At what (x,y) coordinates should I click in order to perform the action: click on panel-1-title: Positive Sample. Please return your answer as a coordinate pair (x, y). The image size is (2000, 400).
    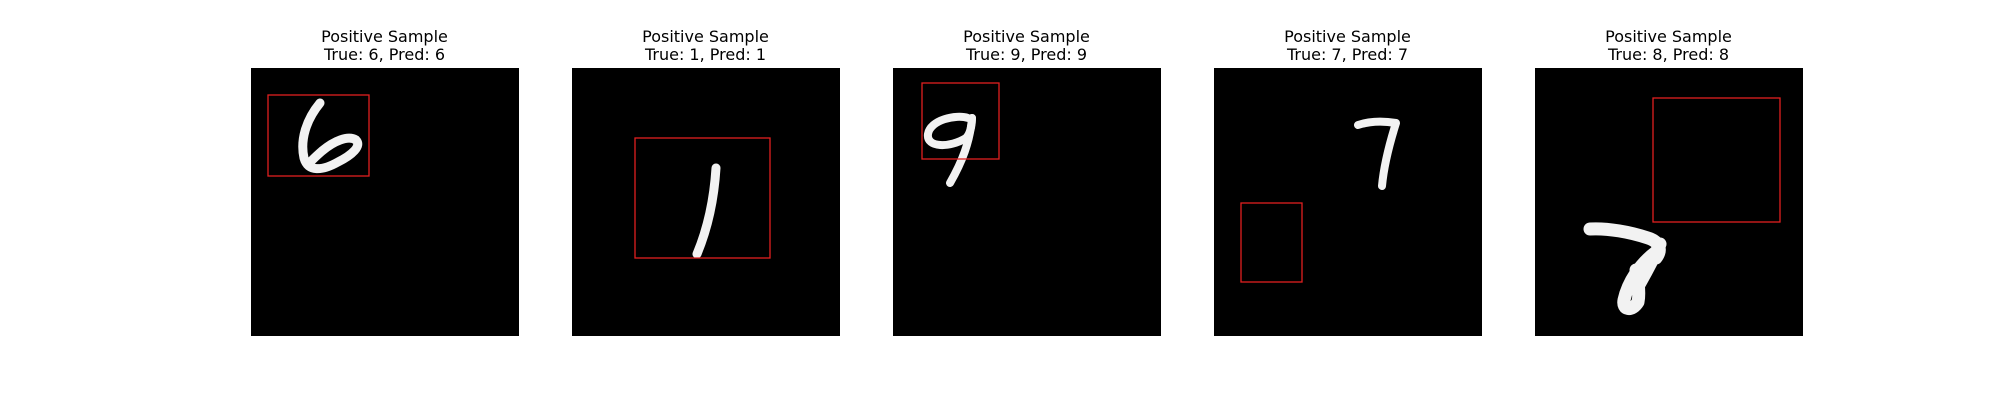
    Looking at the image, I should click on (384, 36).